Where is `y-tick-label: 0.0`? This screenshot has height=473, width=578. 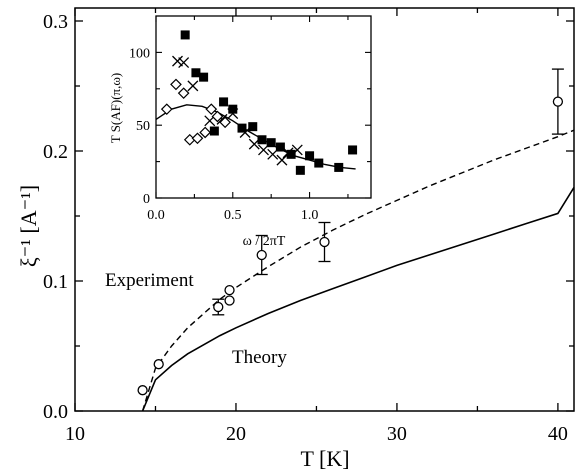
y-tick-label: 0.0 is located at coordinates (55, 412).